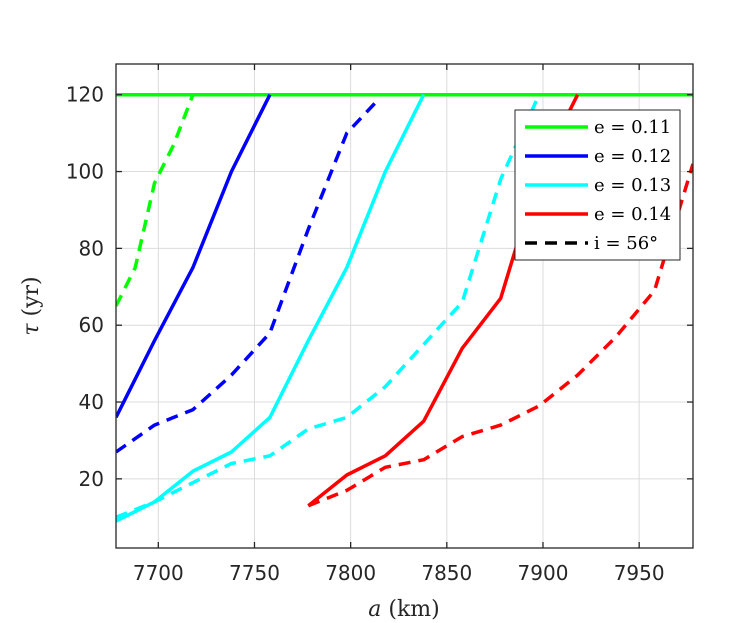 Image resolution: width=744 pixels, height=623 pixels. I want to click on legend-entry: e = 0.12, so click(632, 156).